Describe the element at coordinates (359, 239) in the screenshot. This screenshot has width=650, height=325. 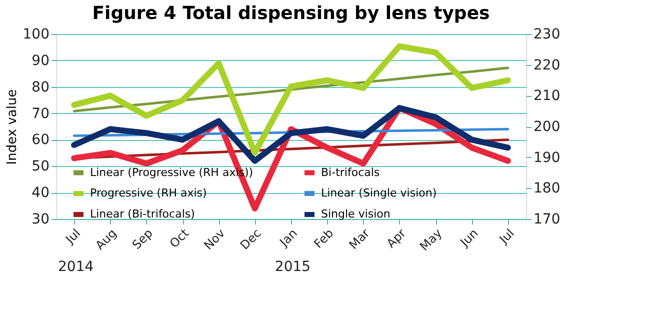
I see `x-tick-label: Mar` at that location.